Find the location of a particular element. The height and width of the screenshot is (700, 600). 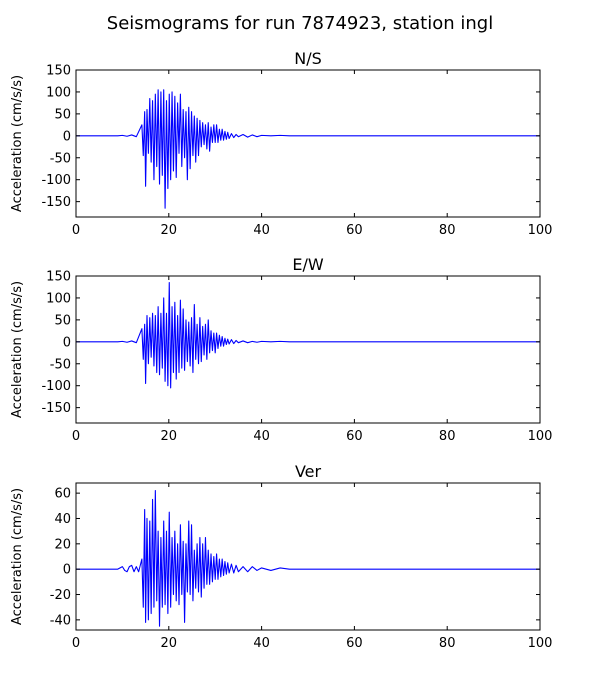

y-tick-label: 20 is located at coordinates (62, 544).